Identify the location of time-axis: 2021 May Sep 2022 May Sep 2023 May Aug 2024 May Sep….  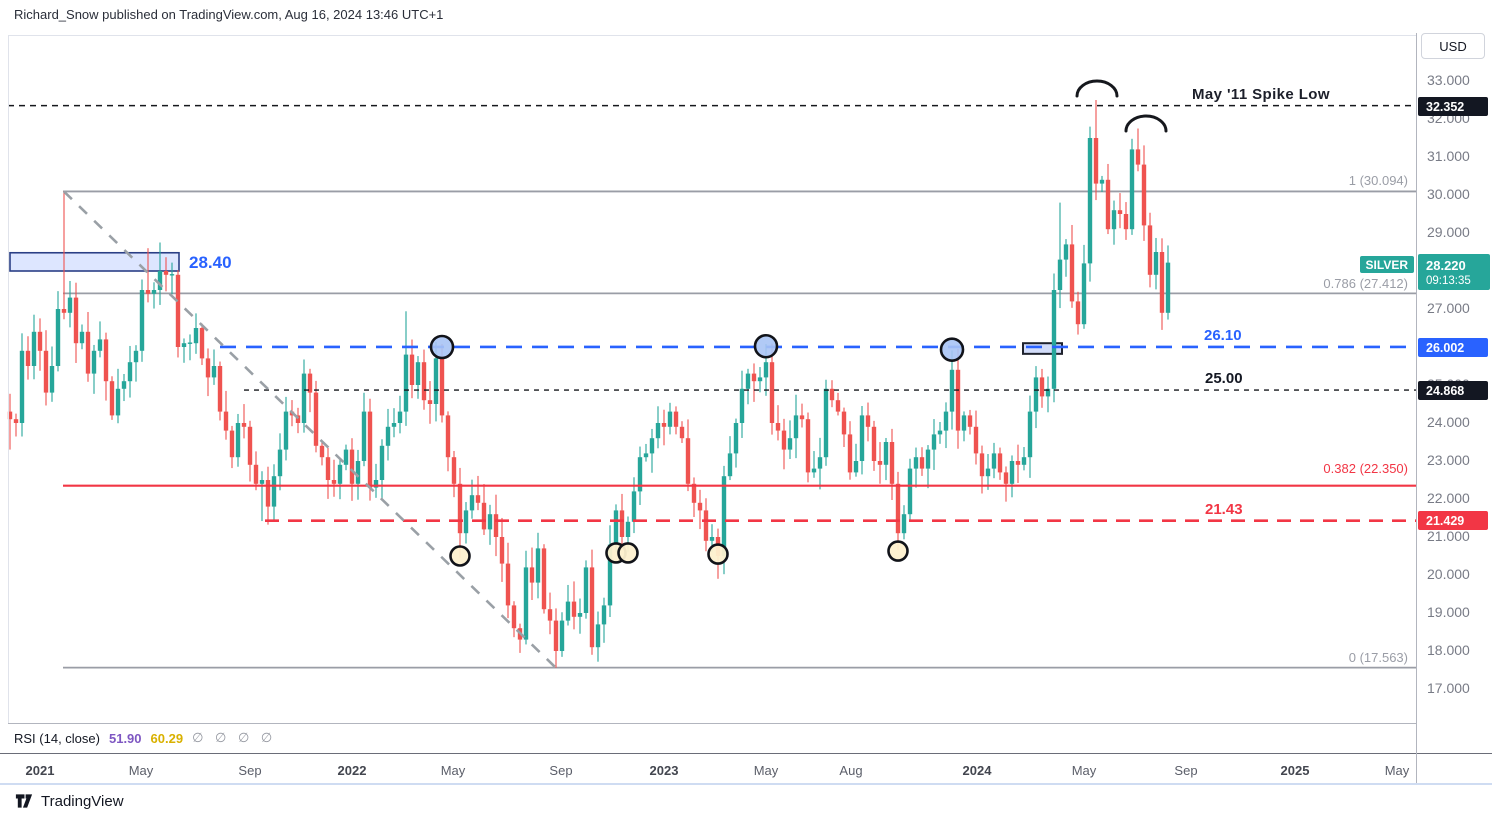
(746, 768).